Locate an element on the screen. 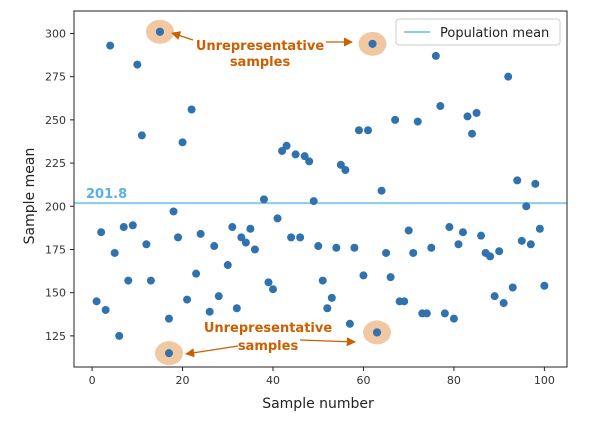 Image resolution: width=602 pixels, height=440 pixels. y-axis-label: Sample mean is located at coordinates (30, 196).